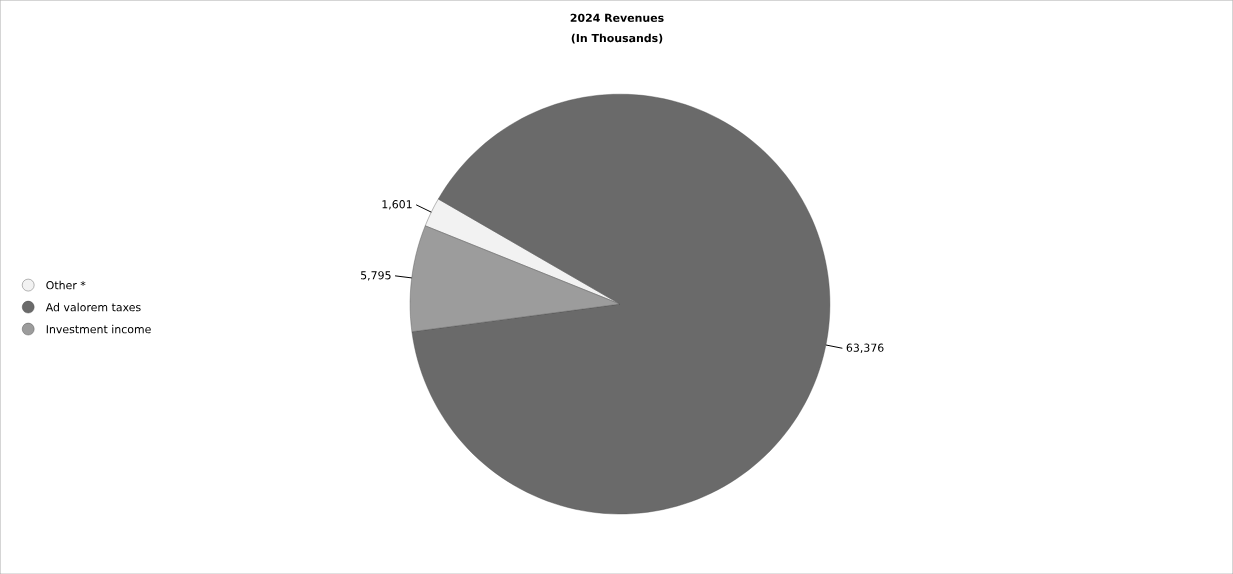 The image size is (1233, 574). Describe the element at coordinates (617, 17) in the screenshot. I see `chart-title: 2024 Revenues` at that location.